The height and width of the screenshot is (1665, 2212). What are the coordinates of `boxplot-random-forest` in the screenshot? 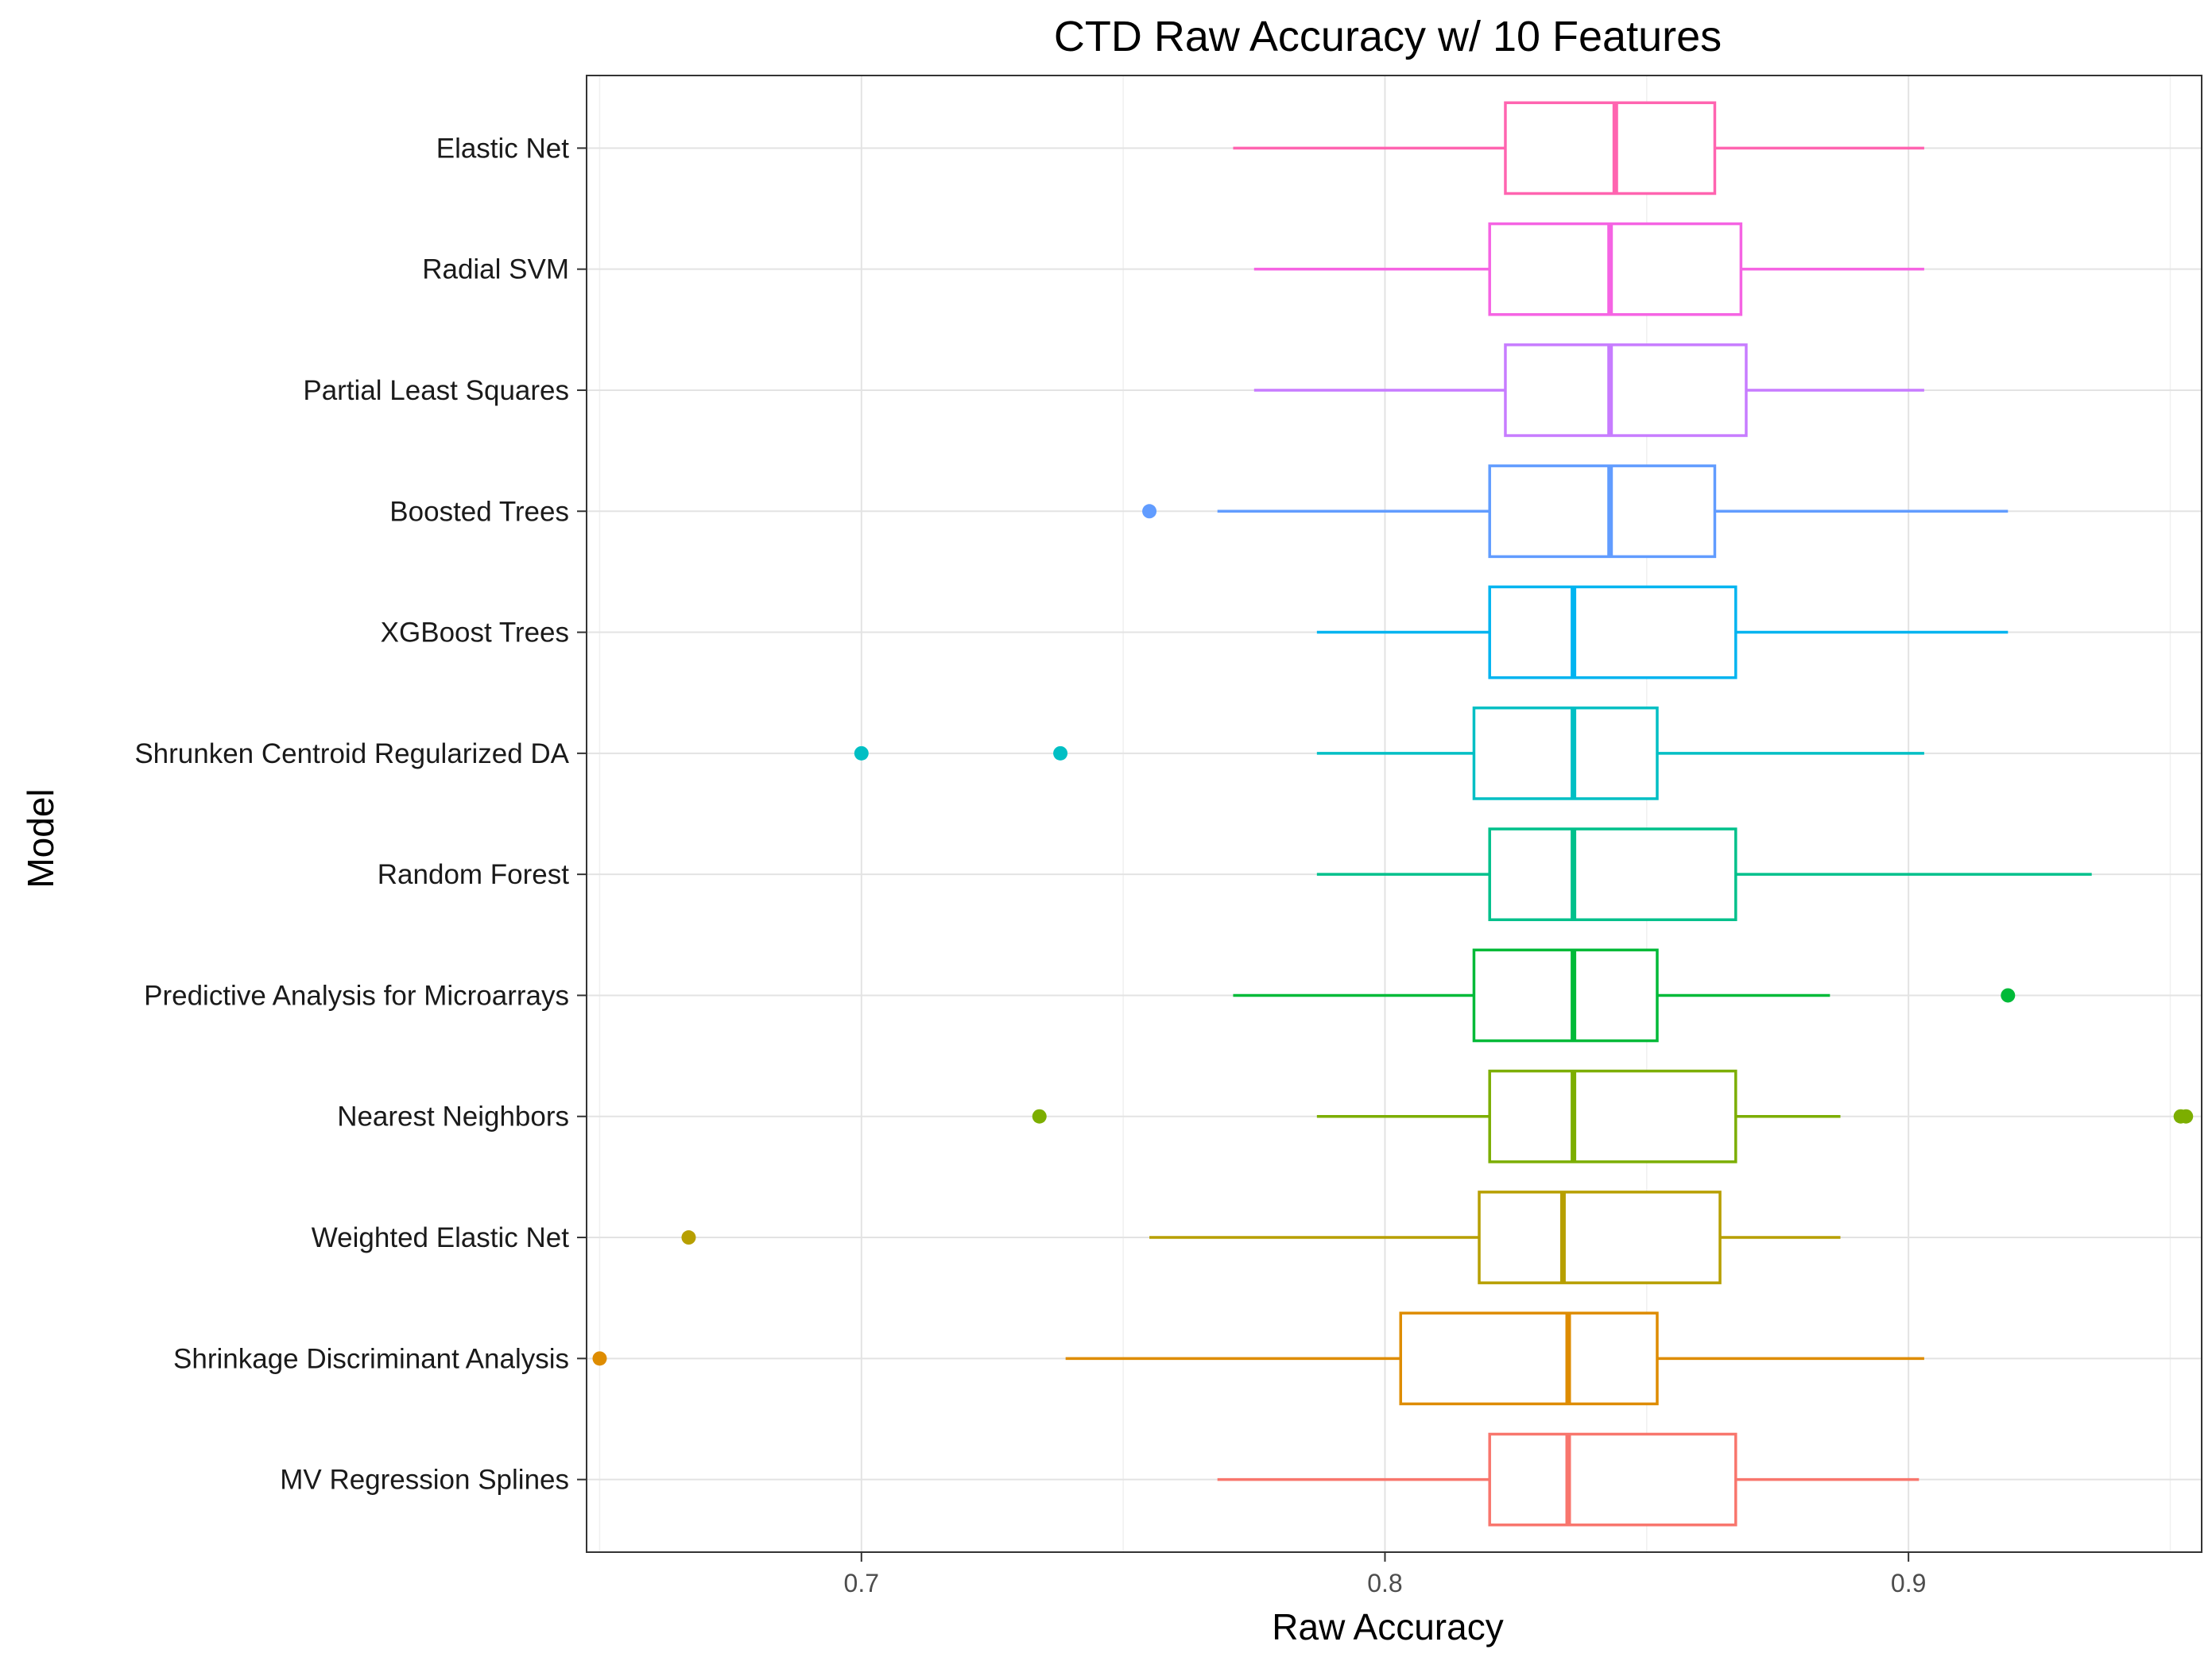 It's located at (1704, 874).